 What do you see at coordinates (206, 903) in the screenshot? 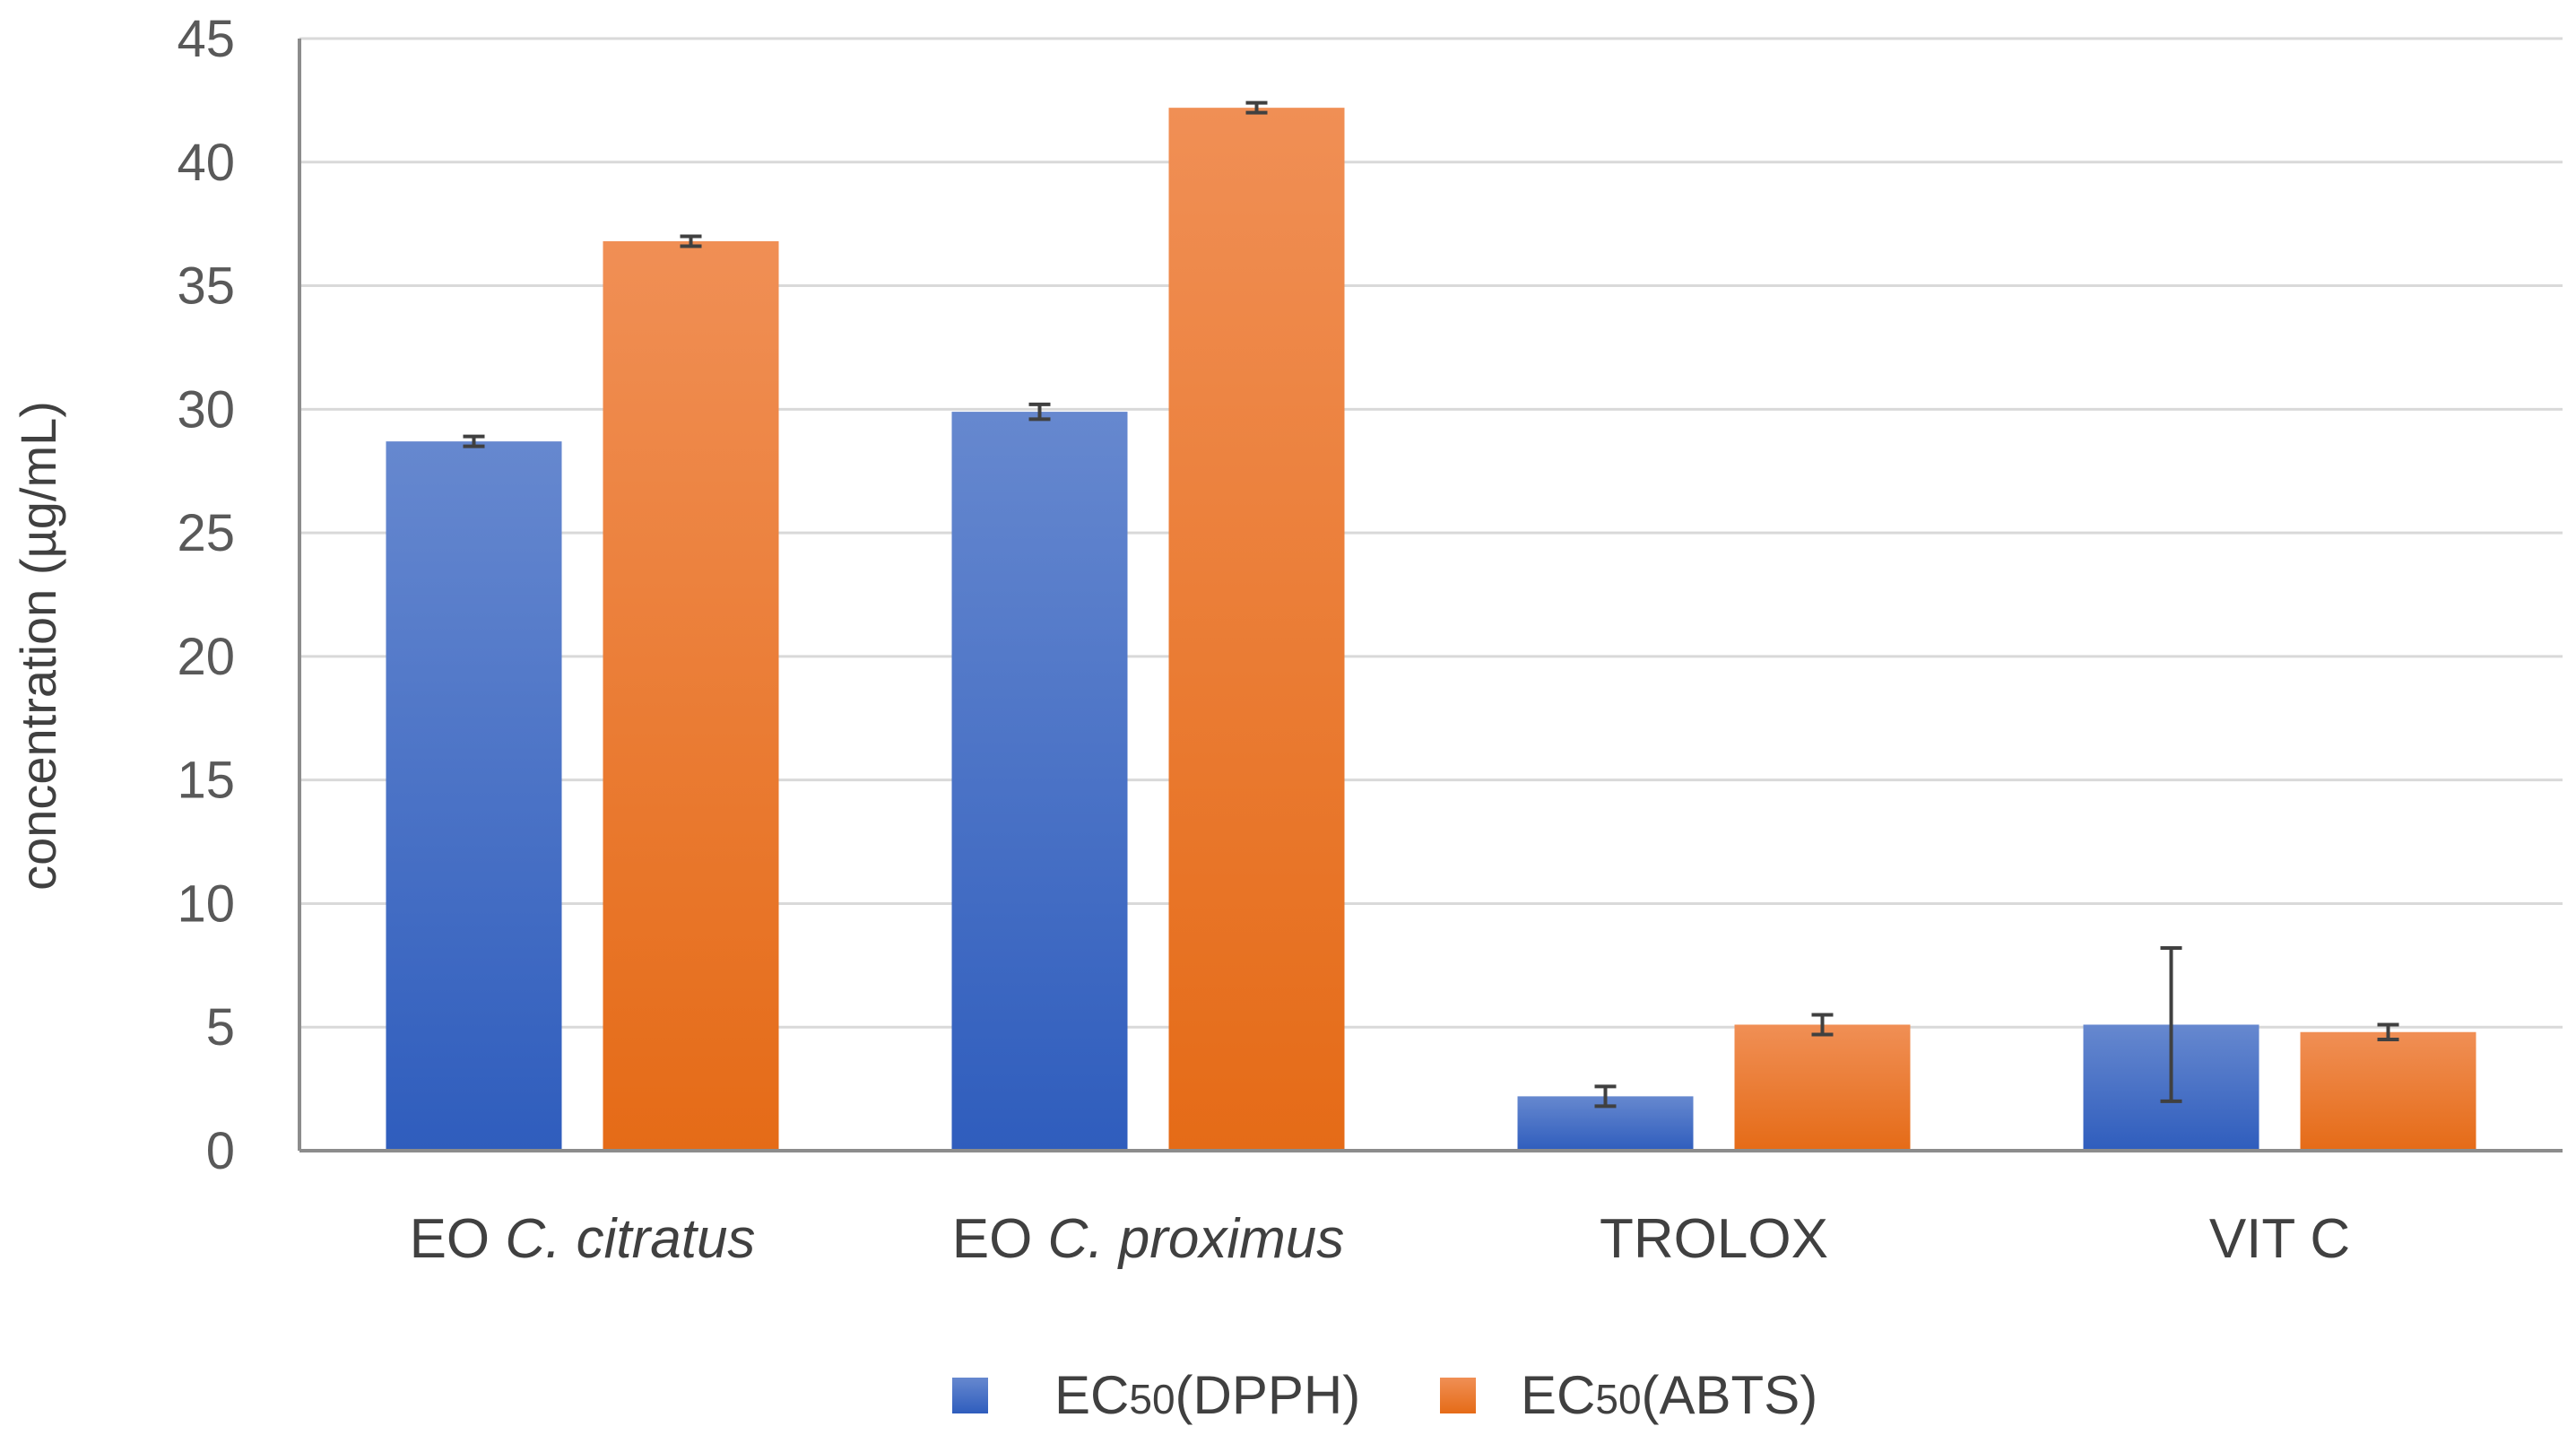
I see `y-tick-label: 10` at bounding box center [206, 903].